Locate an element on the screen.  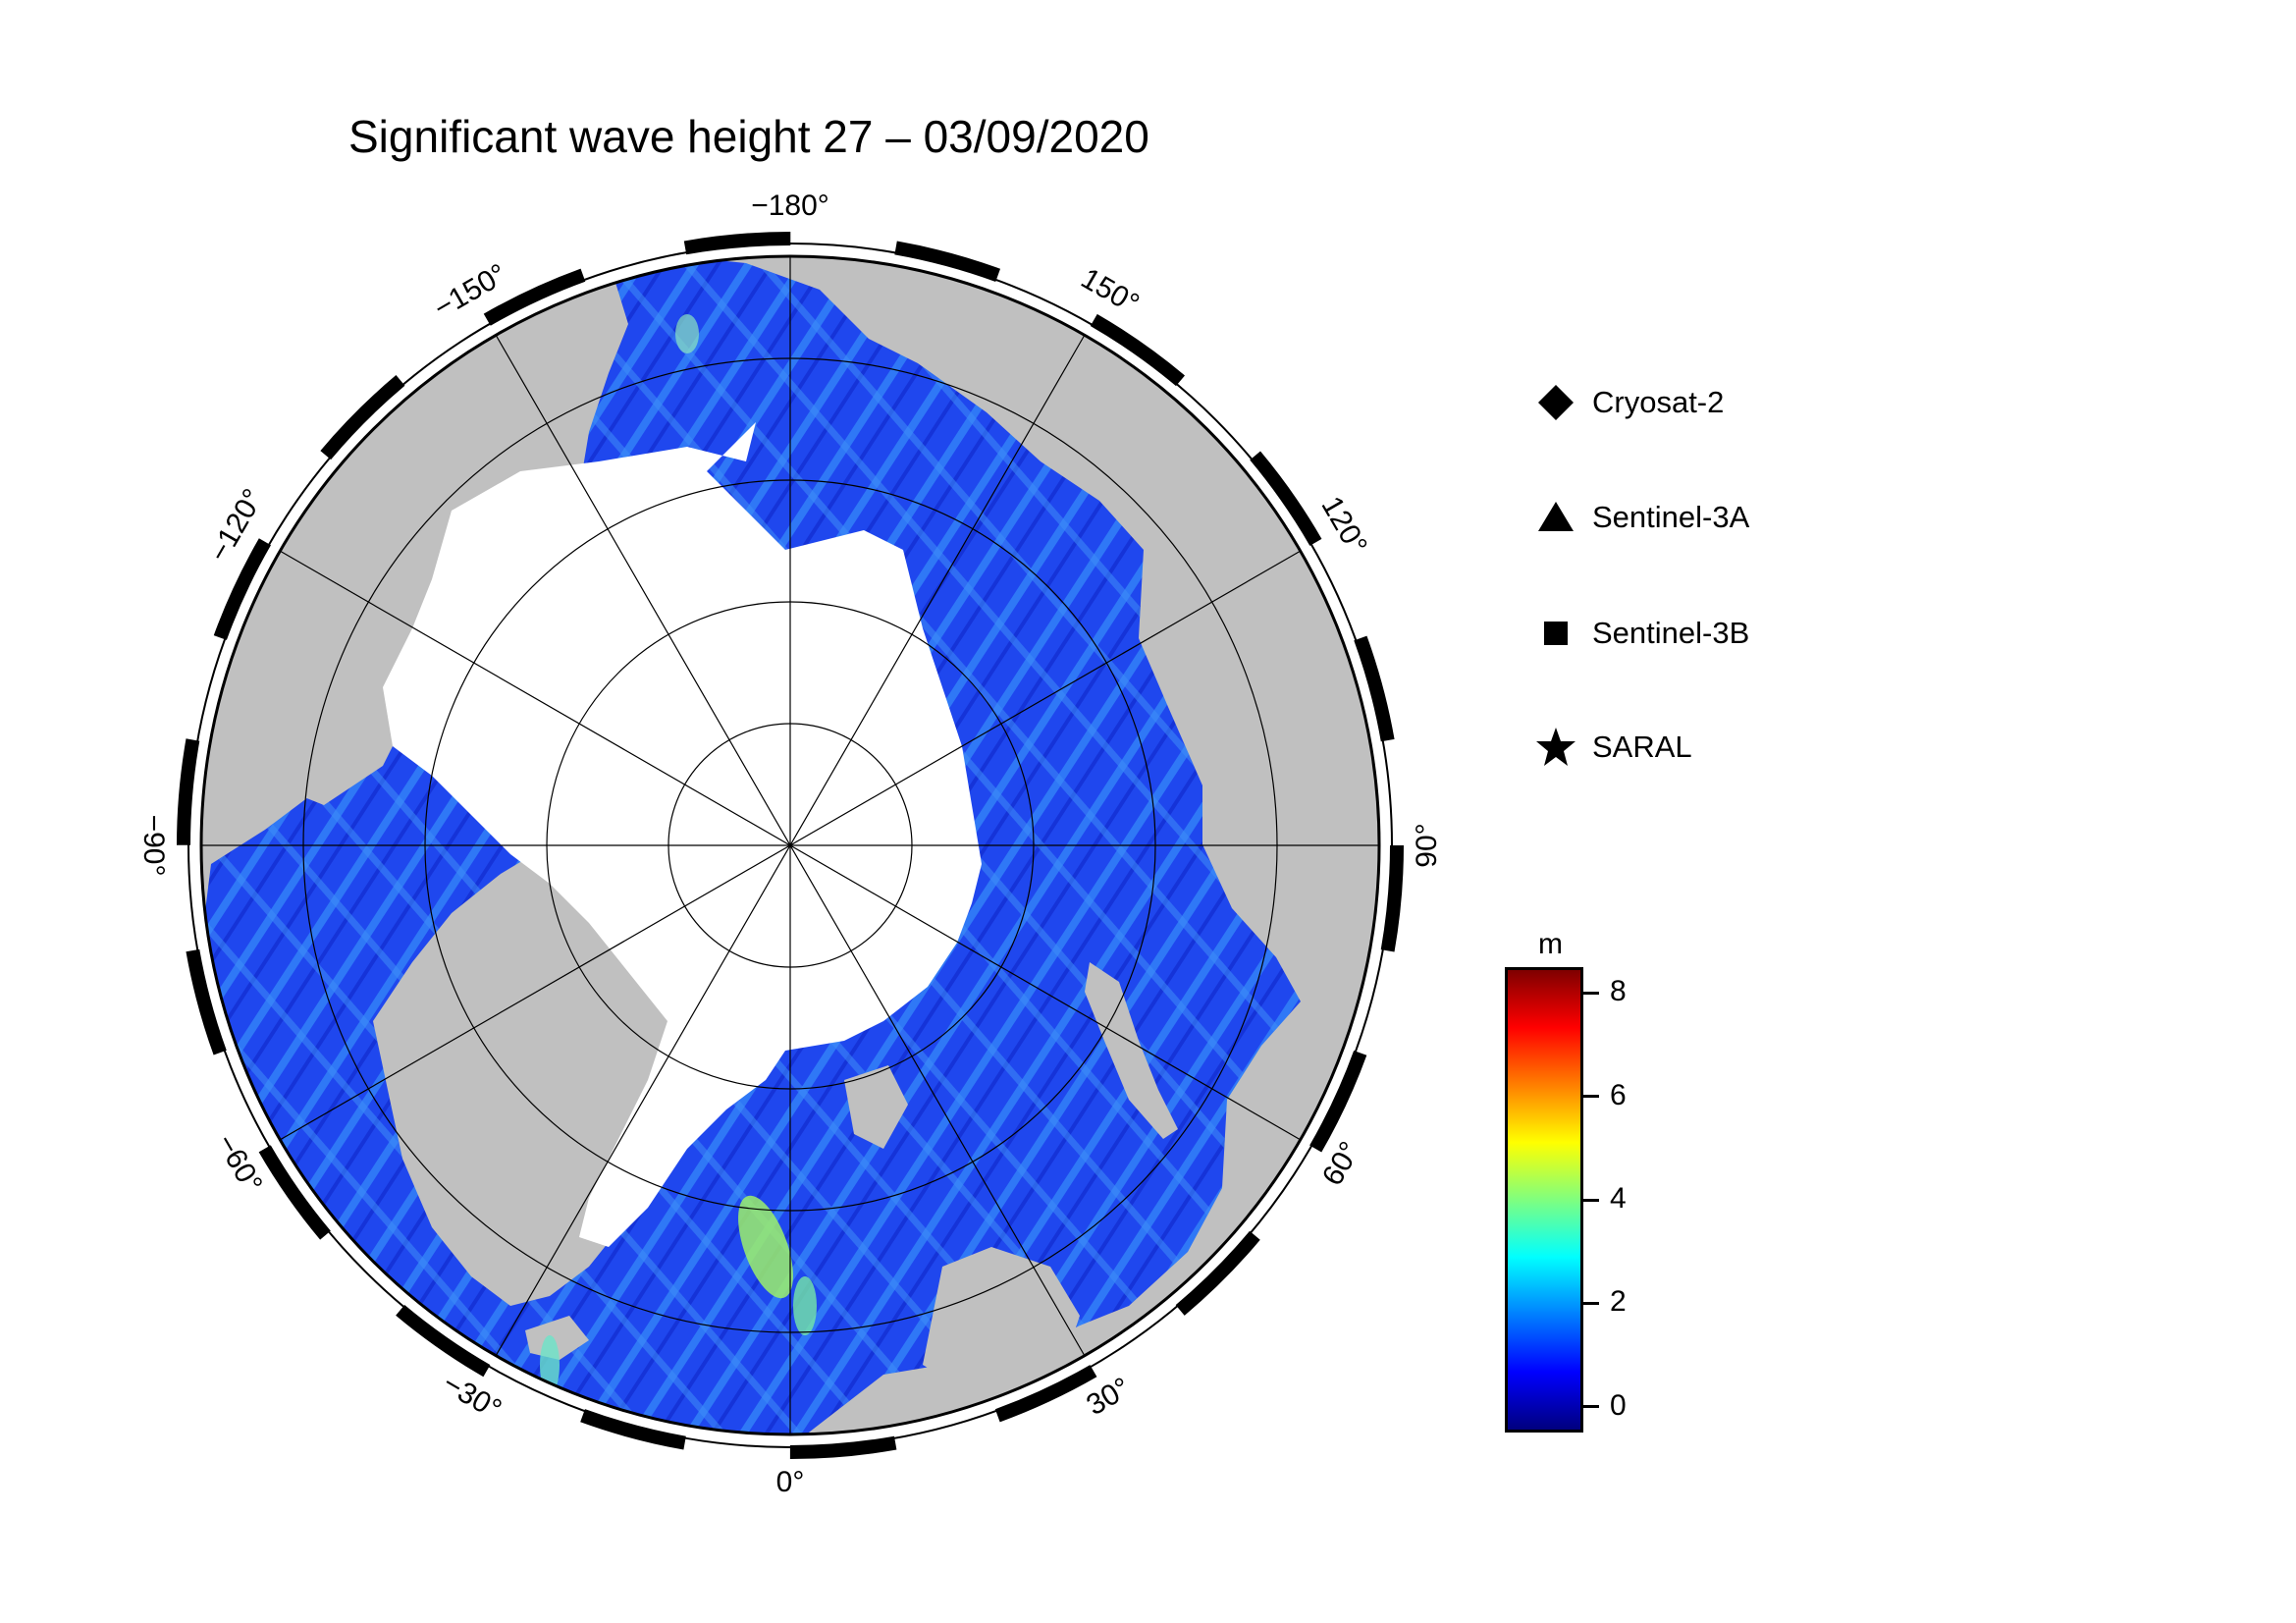
lon-label: −60° is located at coordinates (238, 1164).